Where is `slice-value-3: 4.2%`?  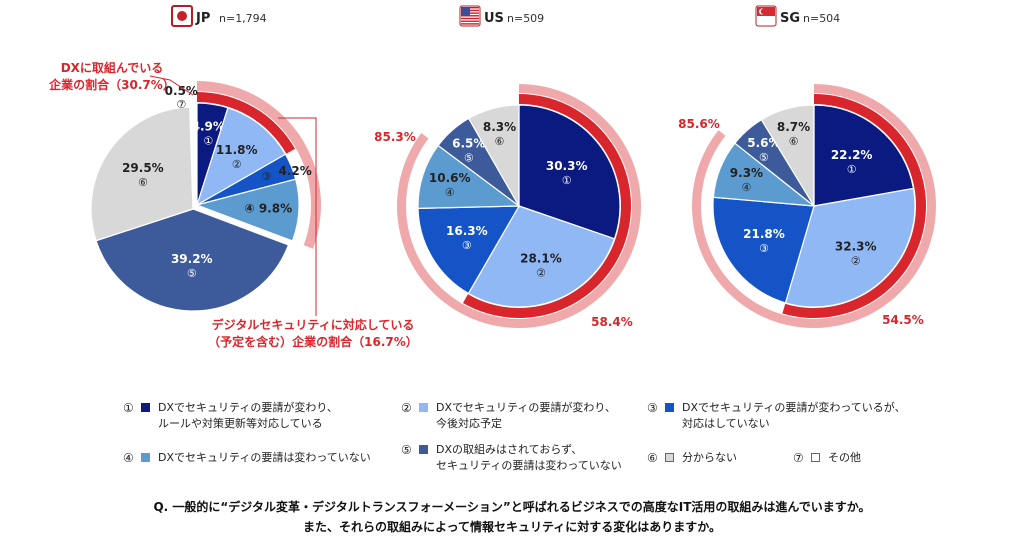 slice-value-3: 4.2% is located at coordinates (295, 171).